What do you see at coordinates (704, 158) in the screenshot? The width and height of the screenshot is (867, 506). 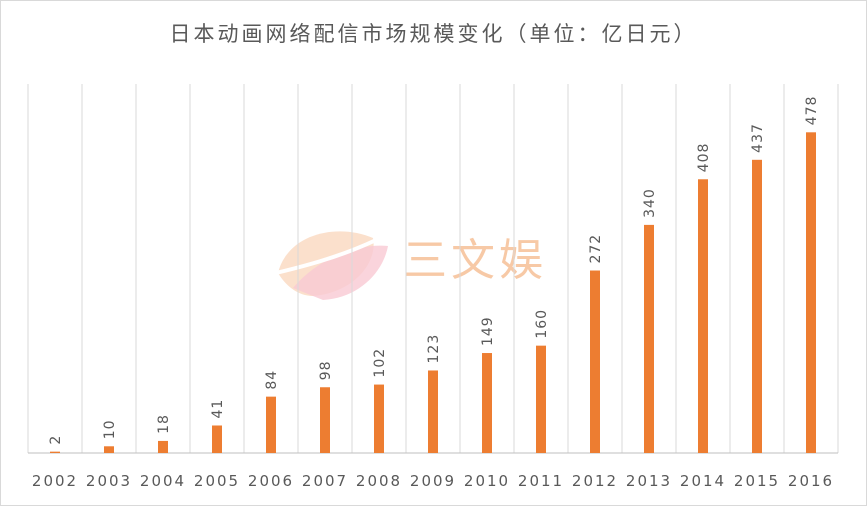 I see `data-label-2014: 408` at bounding box center [704, 158].